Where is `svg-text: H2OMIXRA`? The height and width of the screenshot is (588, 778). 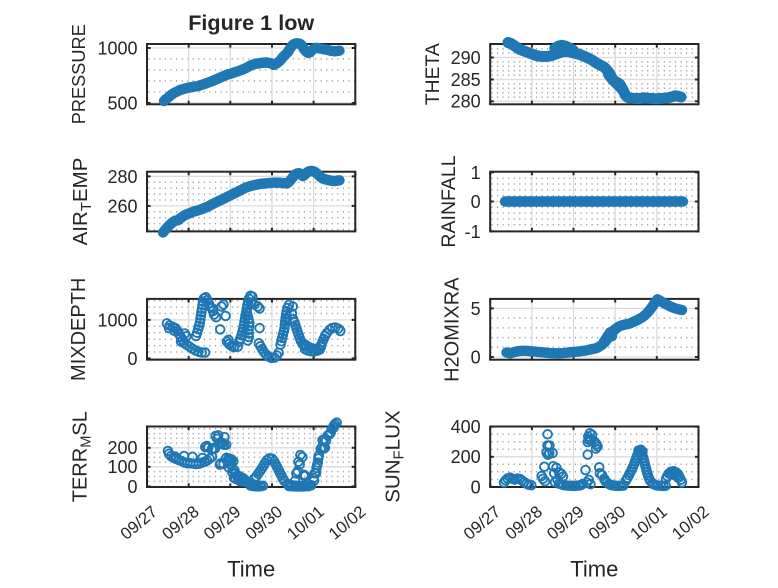
svg-text: H2OMIXRA is located at coordinates (453, 329).